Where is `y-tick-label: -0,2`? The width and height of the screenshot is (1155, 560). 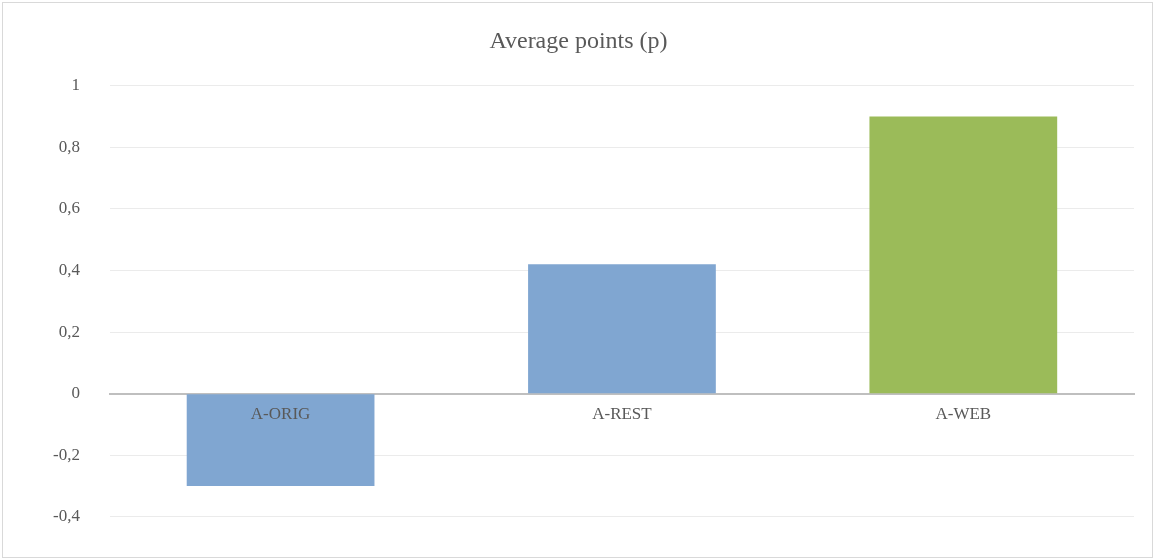
y-tick-label: -0,2 is located at coordinates (66, 454).